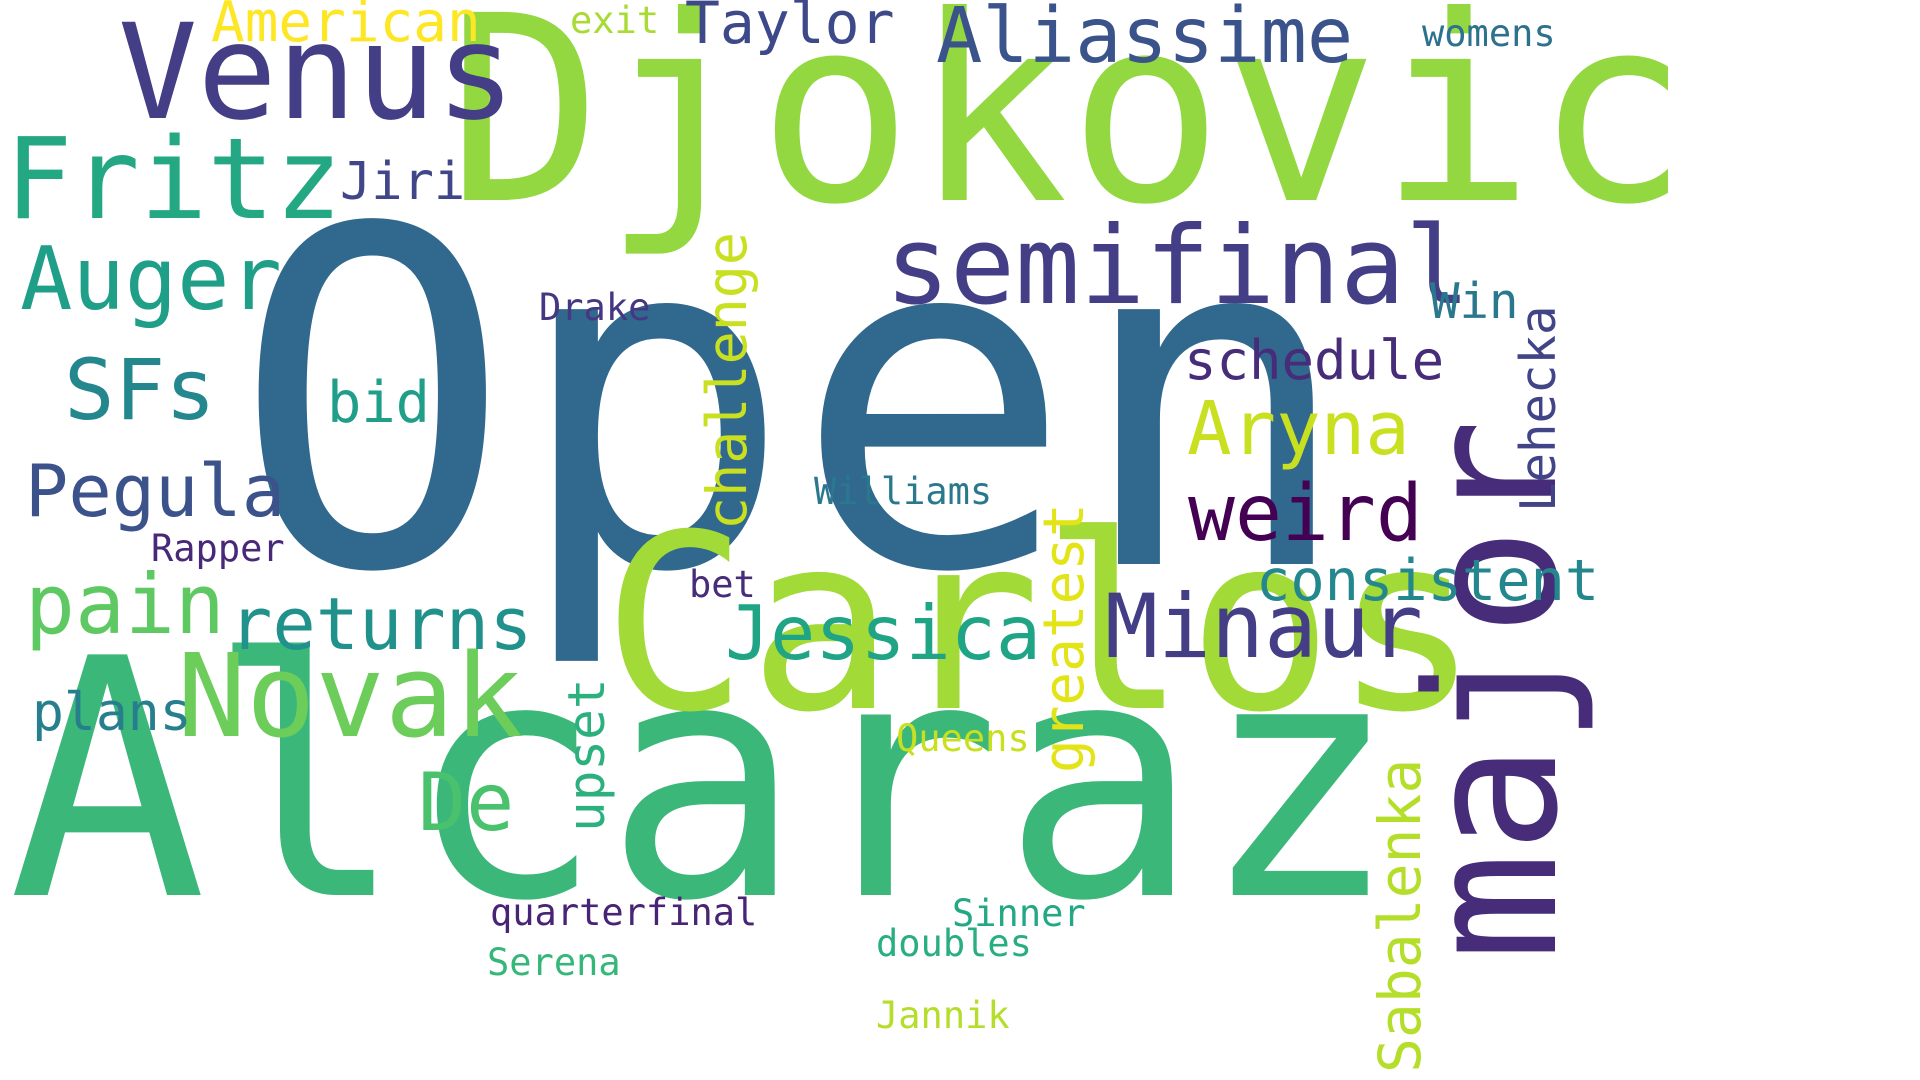  I want to click on word-weird: weird, so click(1305, 514).